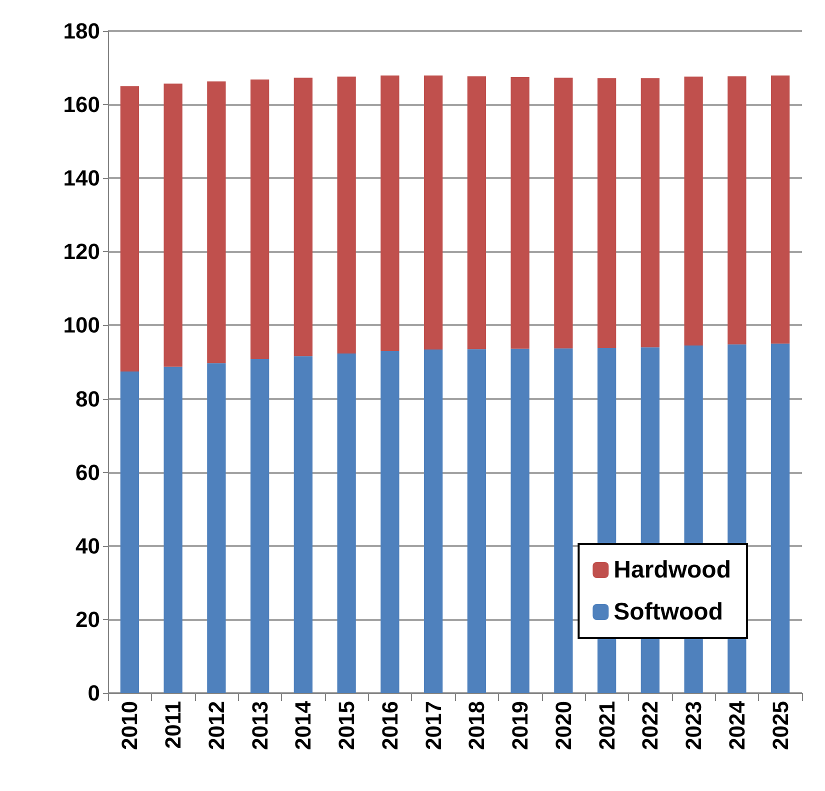  Describe the element at coordinates (303, 725) in the screenshot. I see `x-tick-label: 2014` at that location.